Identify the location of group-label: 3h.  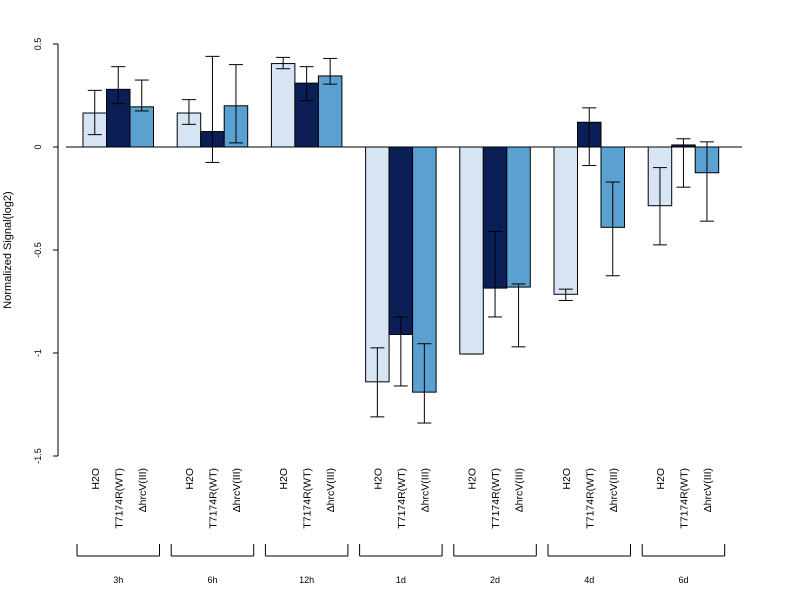
(118, 580).